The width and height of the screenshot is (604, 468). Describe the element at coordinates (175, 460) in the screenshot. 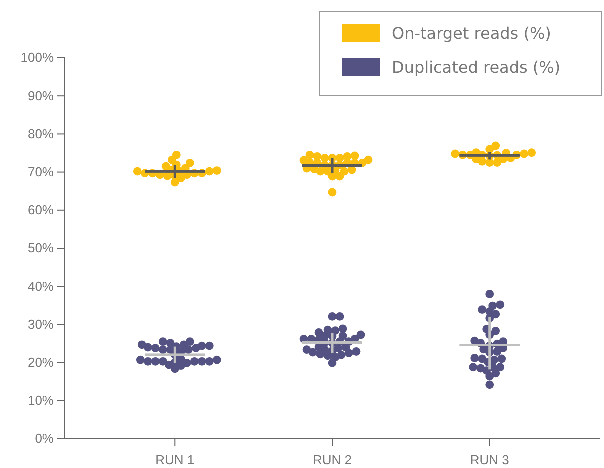

I see `x-tick-label: RUN 1` at that location.